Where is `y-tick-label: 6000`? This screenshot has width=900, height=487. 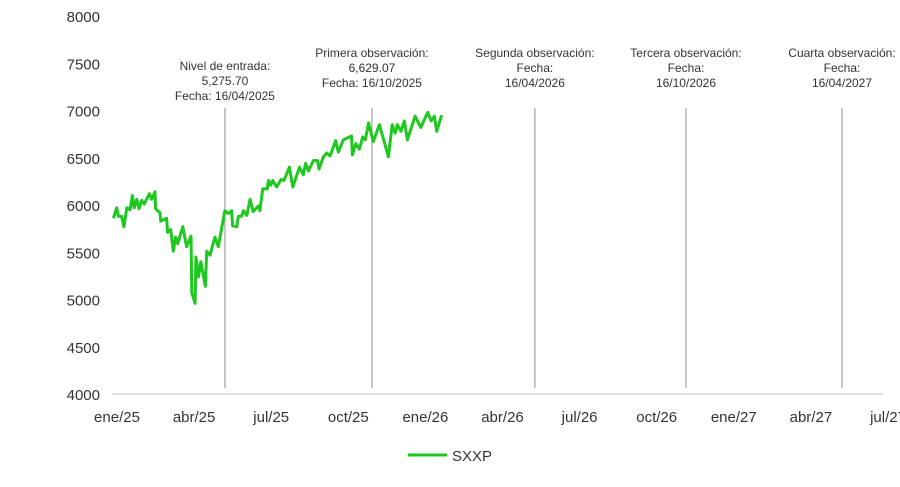 y-tick-label: 6000 is located at coordinates (83, 206).